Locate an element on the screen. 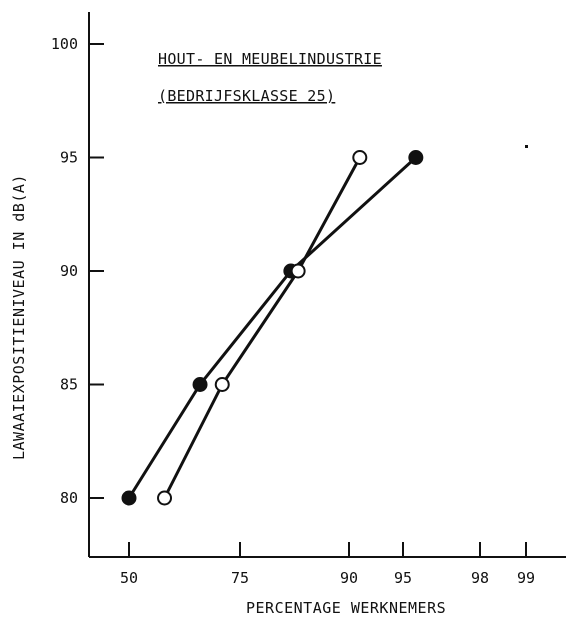  y-tick-label: 85 is located at coordinates (69, 385).